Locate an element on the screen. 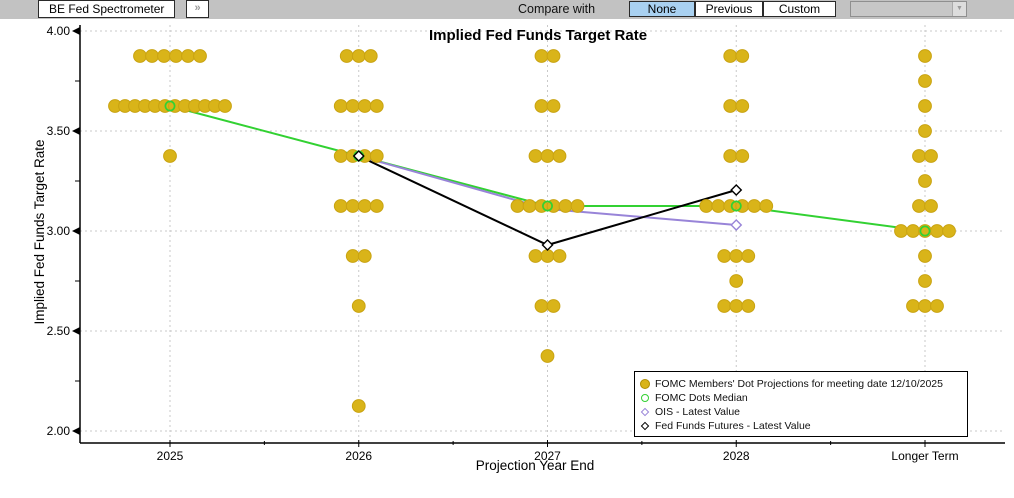 The height and width of the screenshot is (498, 1014). chart-text: 2.00 is located at coordinates (59, 431).